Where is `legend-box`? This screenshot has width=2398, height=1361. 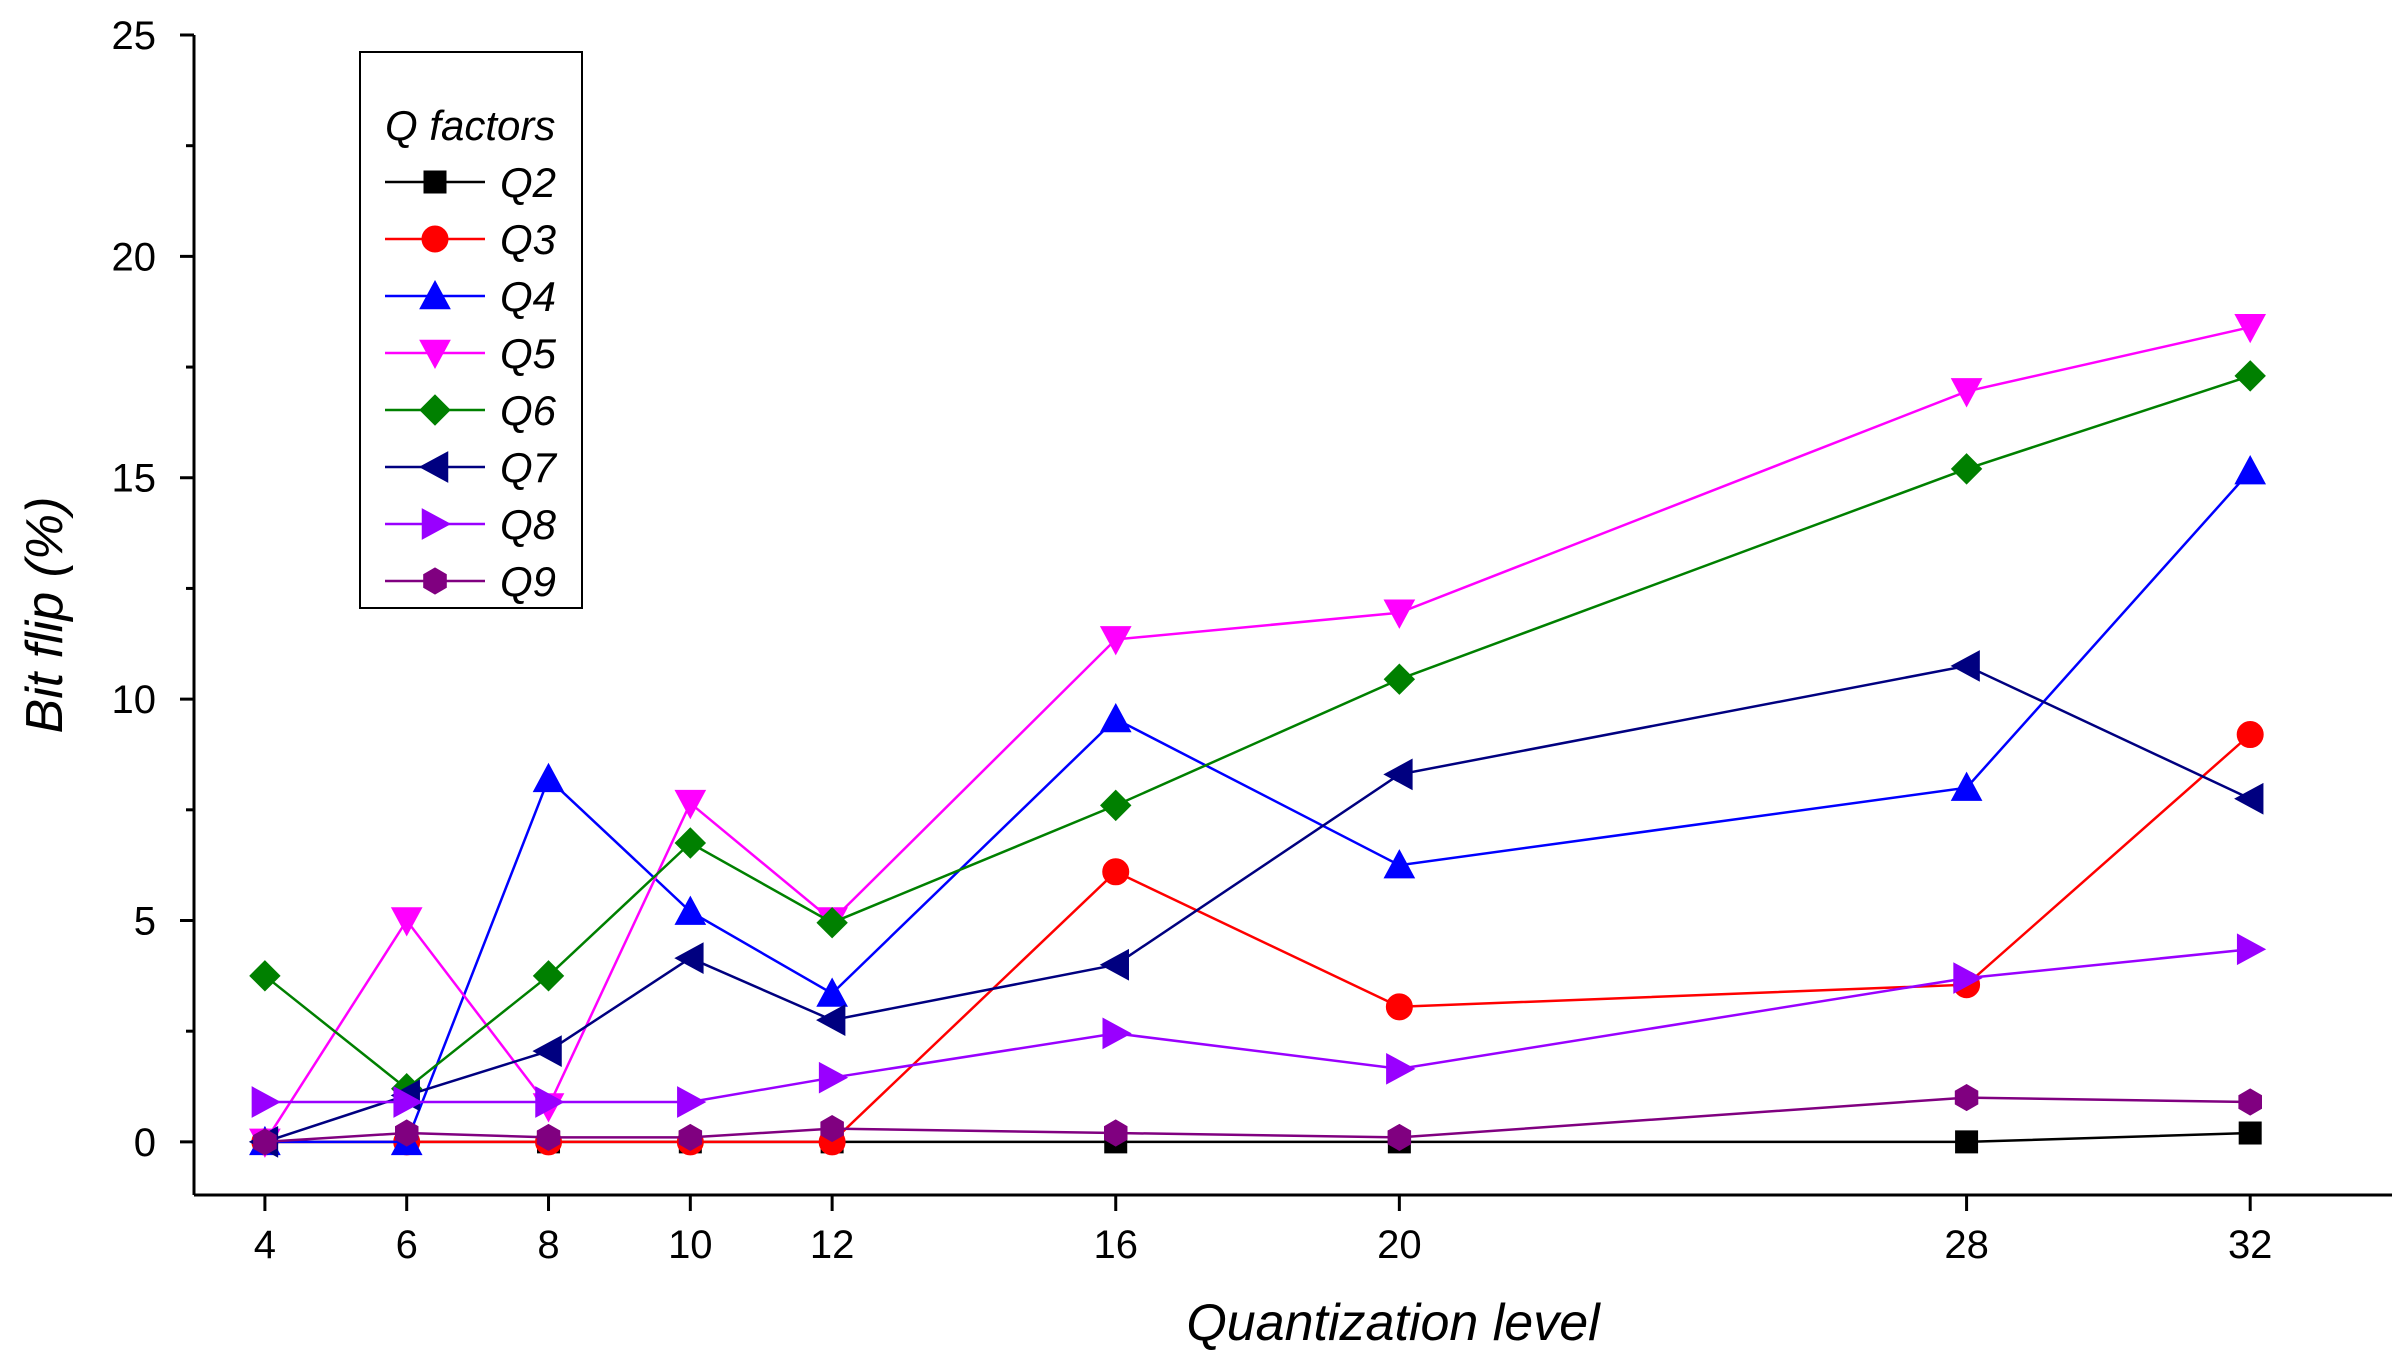
legend-box is located at coordinates (471, 330).